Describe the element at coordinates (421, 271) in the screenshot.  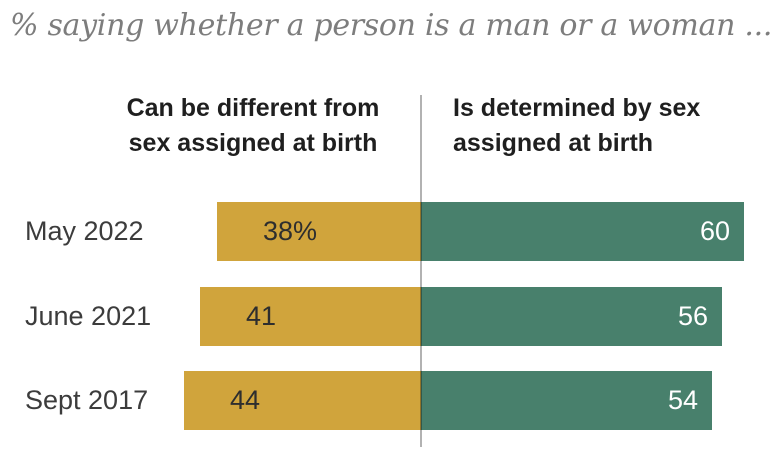
I see `divider-line` at that location.